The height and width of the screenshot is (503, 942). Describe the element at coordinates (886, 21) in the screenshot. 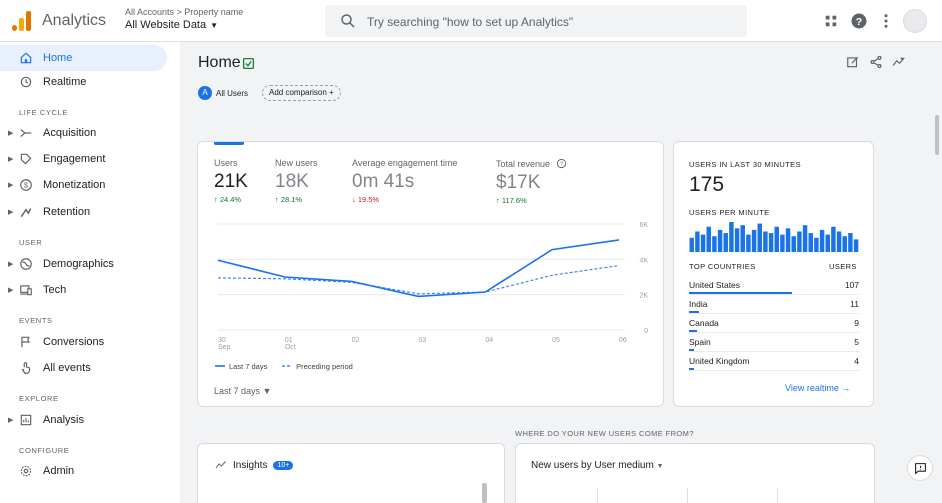

I see `more-vert-icon` at that location.